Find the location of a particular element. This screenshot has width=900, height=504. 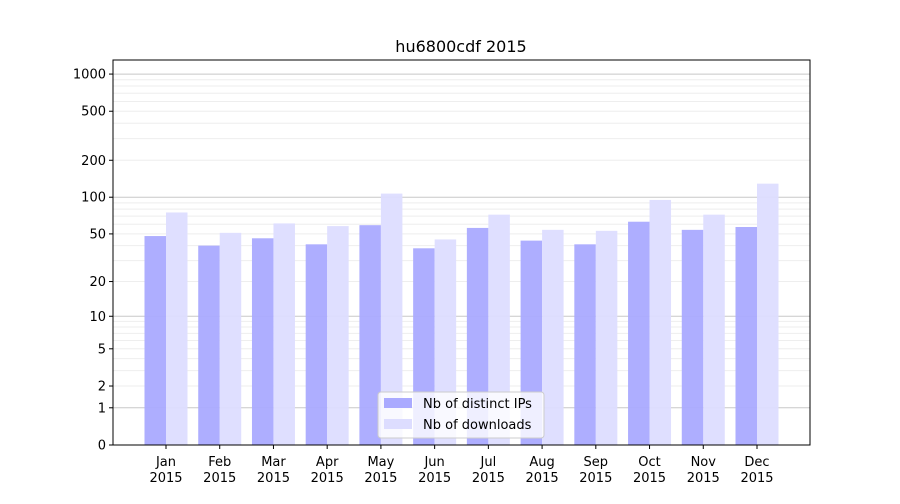

y-tick-label: 2 is located at coordinates (102, 387).